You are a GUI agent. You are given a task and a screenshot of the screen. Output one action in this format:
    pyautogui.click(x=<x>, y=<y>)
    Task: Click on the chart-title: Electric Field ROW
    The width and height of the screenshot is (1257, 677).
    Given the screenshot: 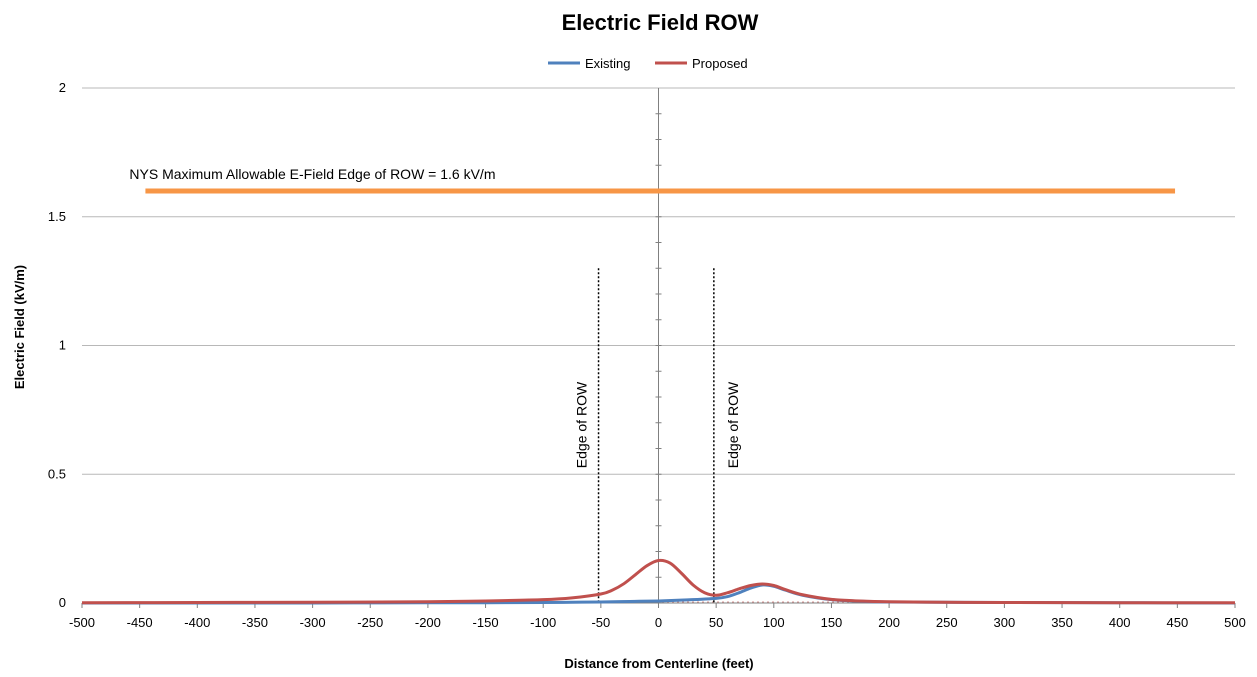 What is the action you would take?
    pyautogui.click(x=660, y=22)
    